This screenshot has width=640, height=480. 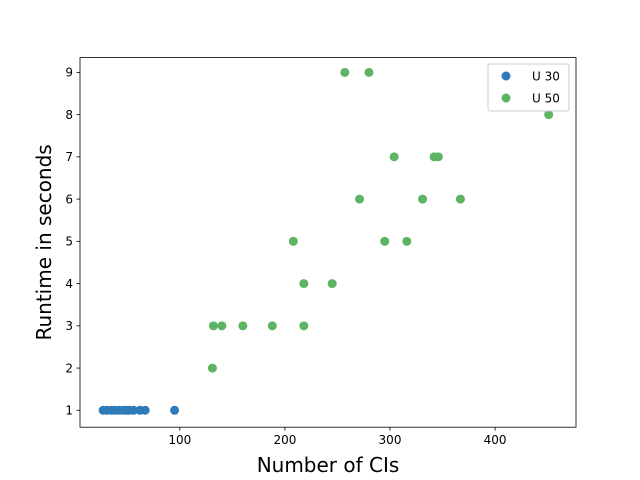 I want to click on y-tick-label: 9, so click(x=69, y=73).